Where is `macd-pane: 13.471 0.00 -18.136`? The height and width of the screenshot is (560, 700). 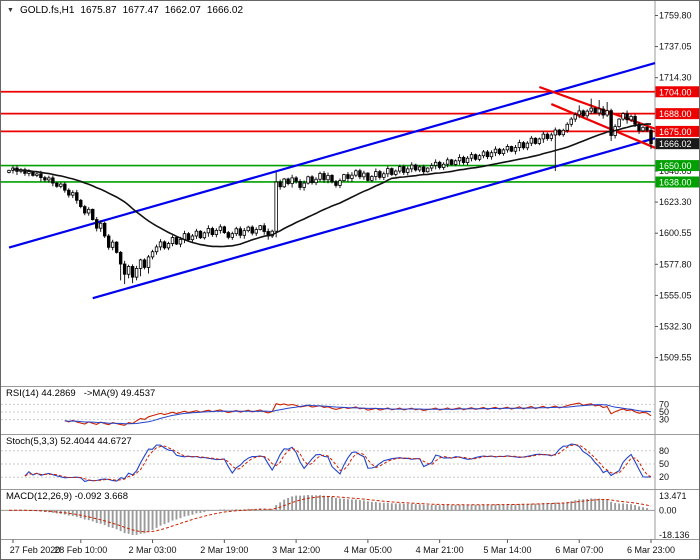 macd-pane: 13.471 0.00 -18.136 is located at coordinates (345, 515).